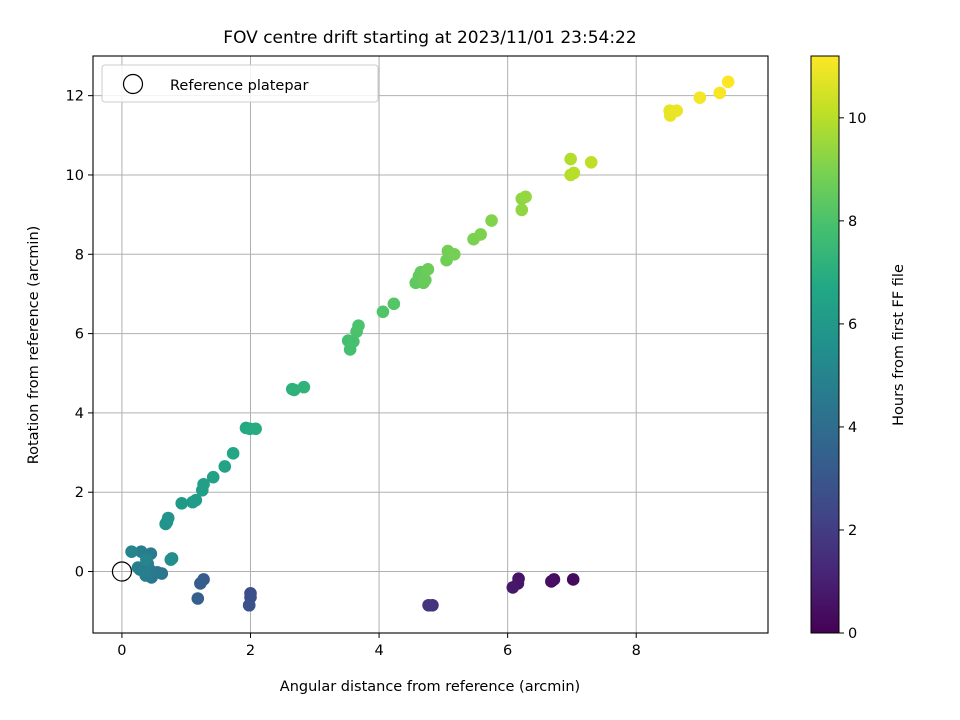  What do you see at coordinates (79, 414) in the screenshot?
I see `y-tick-label: 4` at bounding box center [79, 414].